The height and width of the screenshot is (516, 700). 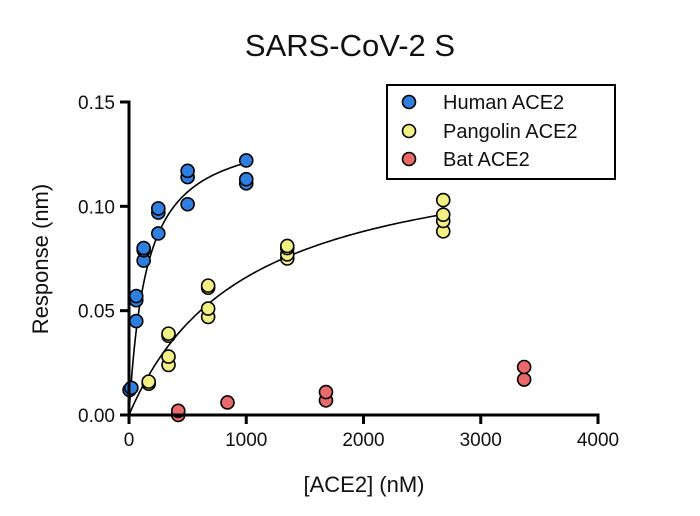 What do you see at coordinates (486, 160) in the screenshot?
I see `legend-label-bat-ace2: Bat ACE2` at bounding box center [486, 160].